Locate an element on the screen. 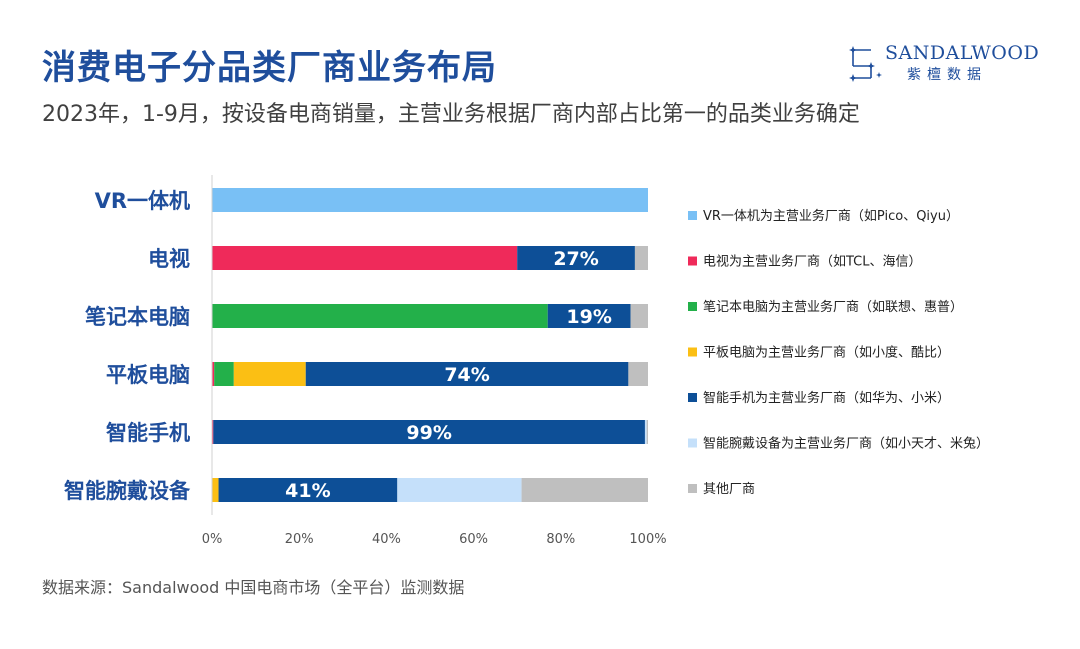 This screenshot has height=649, width=1080. brand-logo: SANDALWOOD 紫檀数据 is located at coordinates (945, 64).